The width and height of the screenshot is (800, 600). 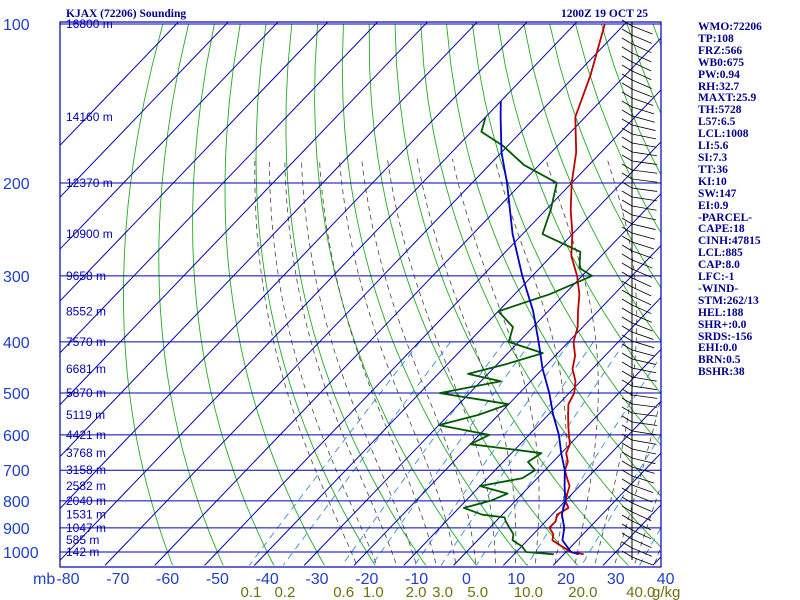 What do you see at coordinates (713, 205) in the screenshot?
I see `index-value: EI:0.9` at bounding box center [713, 205].